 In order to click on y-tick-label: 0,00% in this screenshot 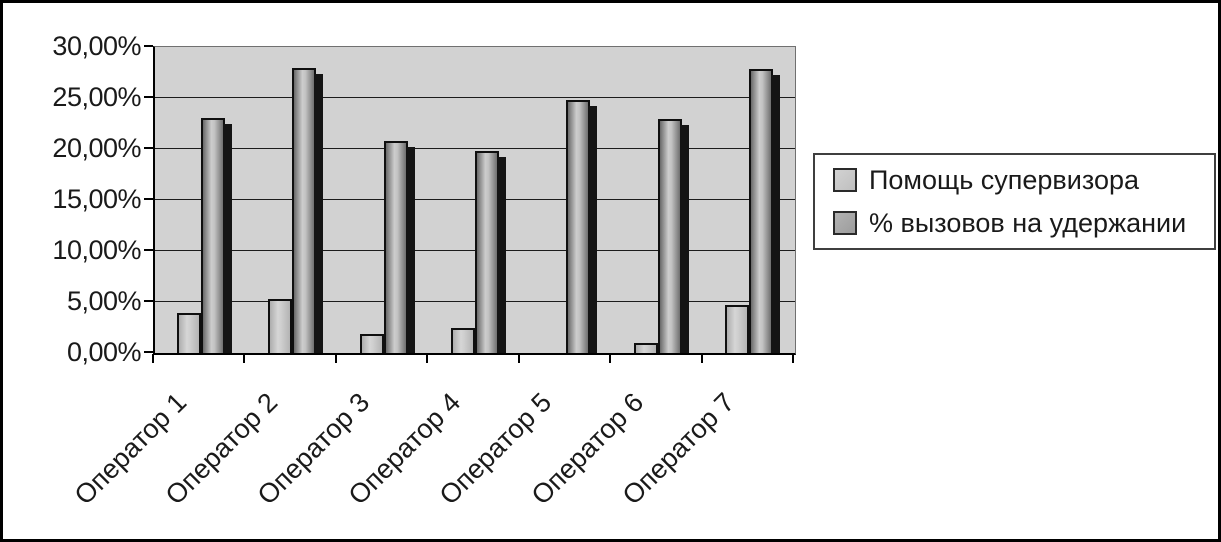, I will do `click(104, 352)`.